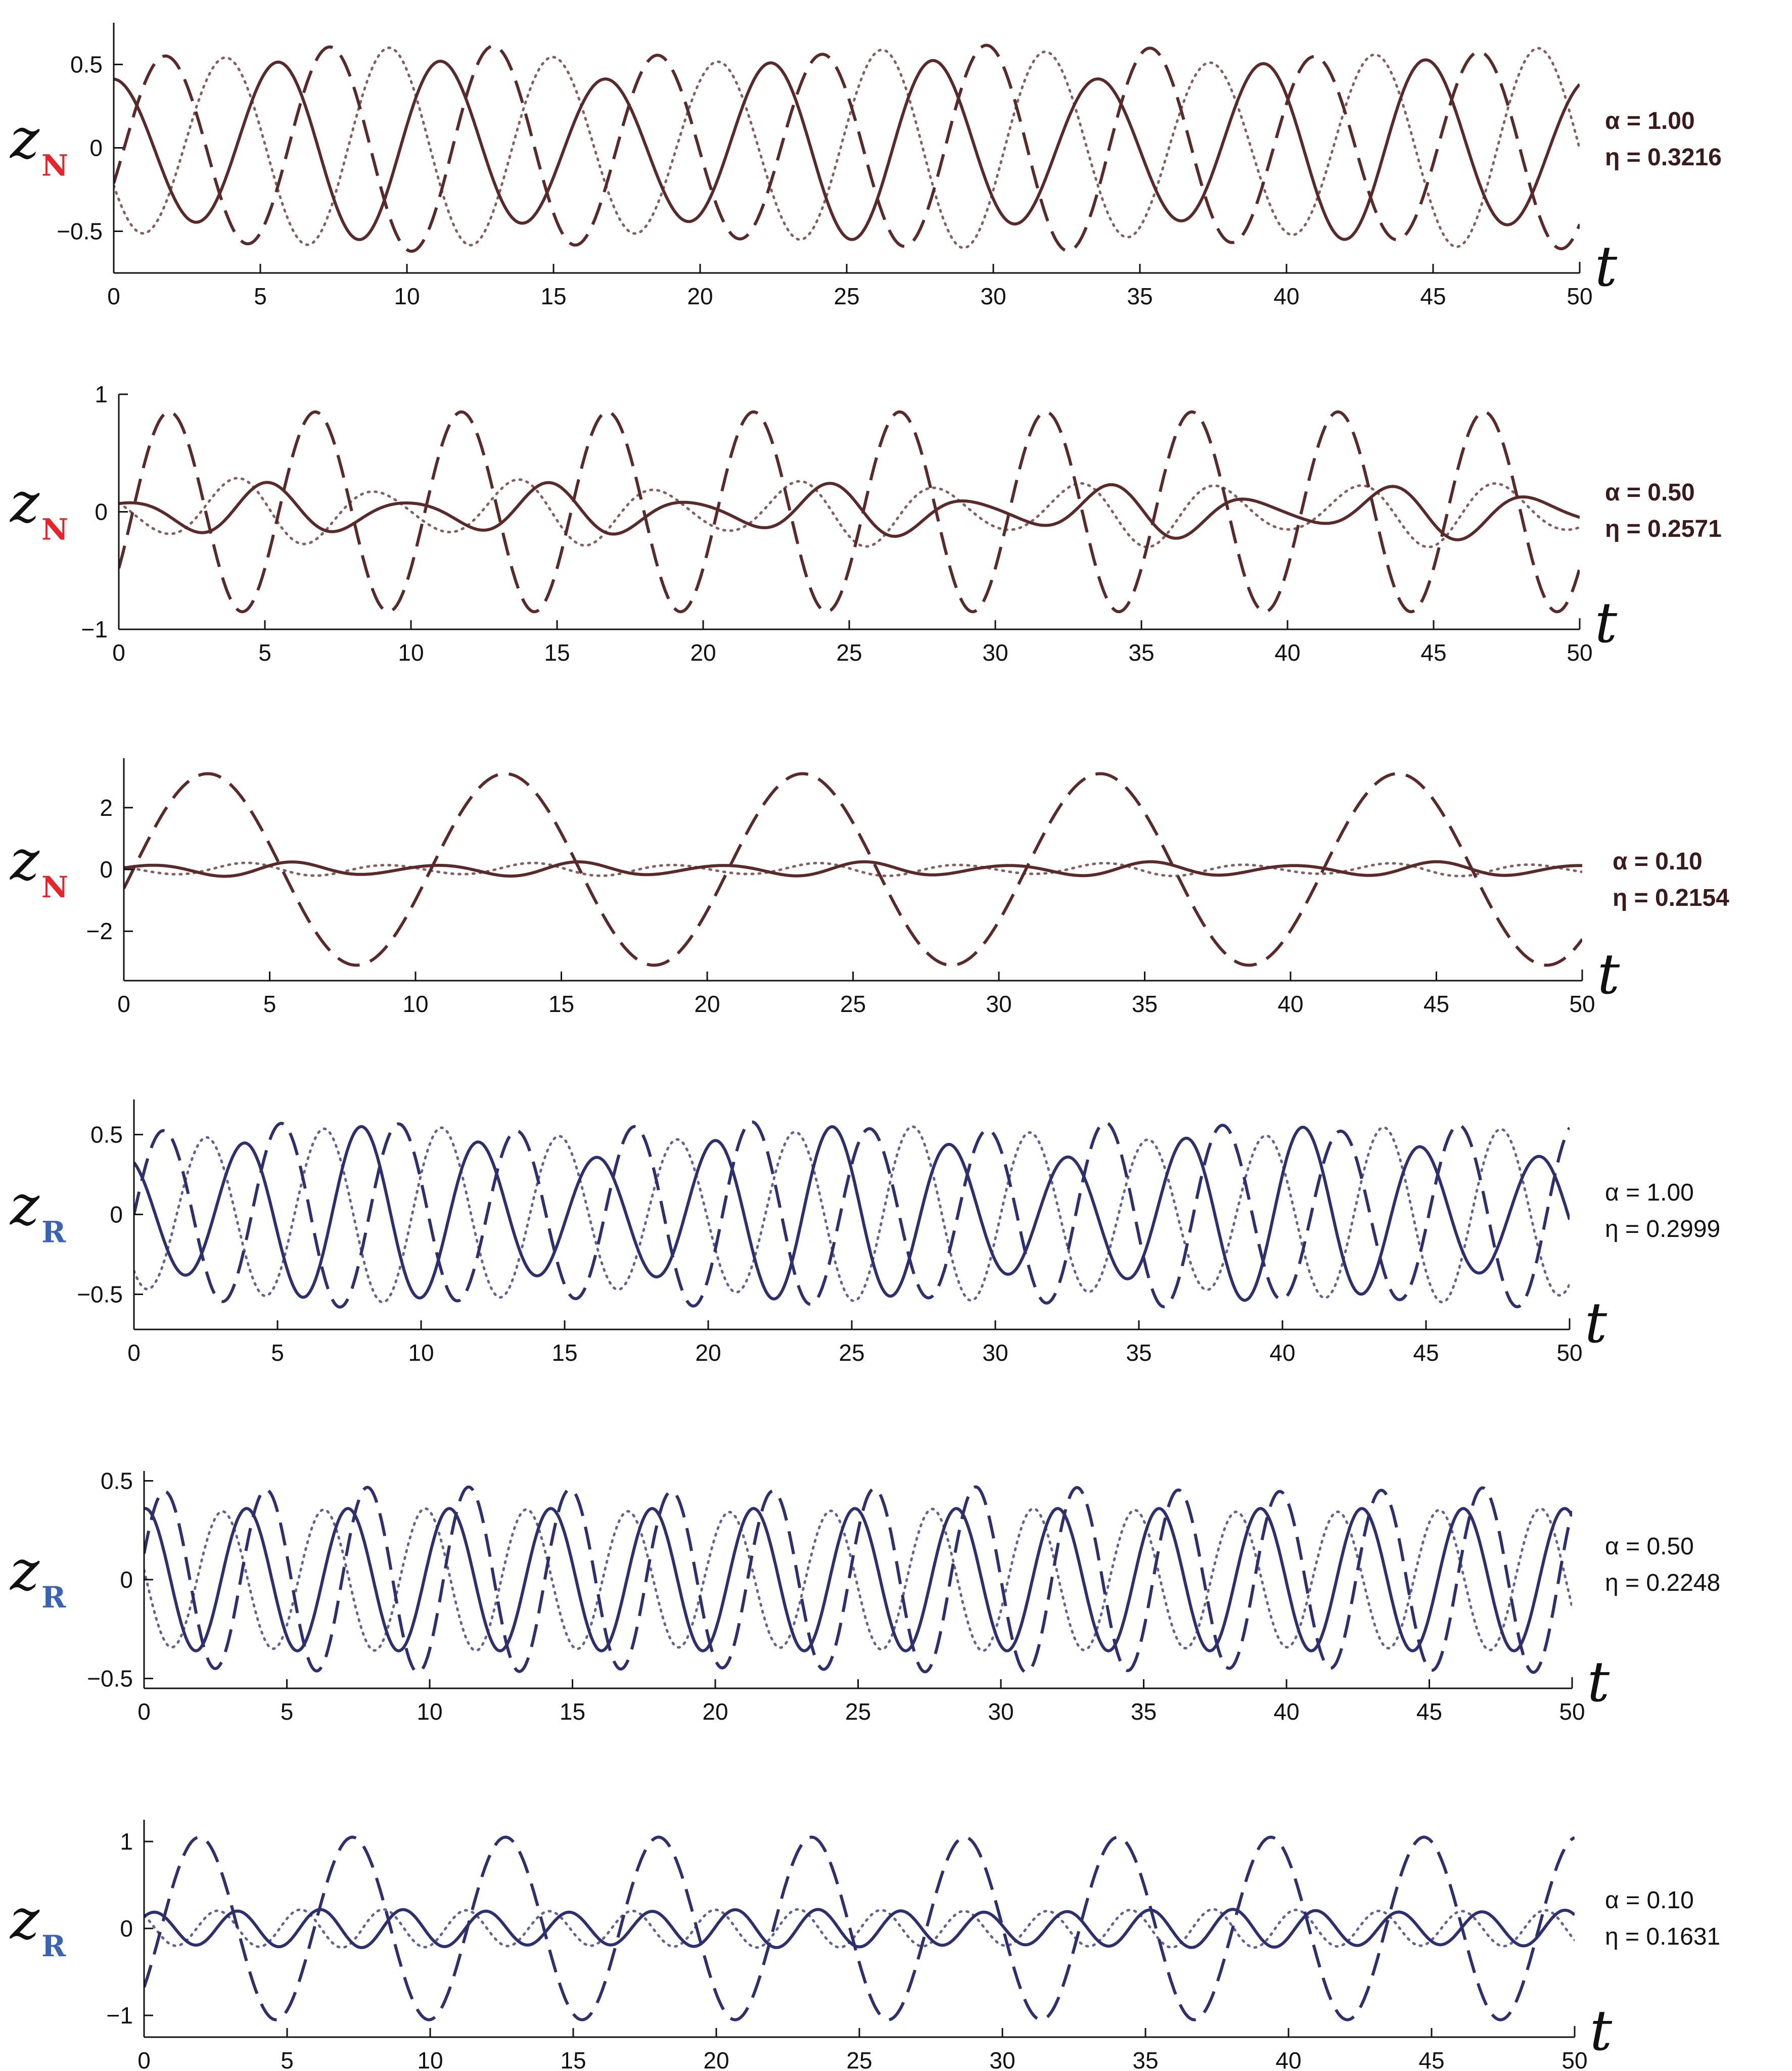 The width and height of the screenshot is (1792, 2071). What do you see at coordinates (1664, 157) in the screenshot?
I see `eta-annotation: η = 0.3216` at bounding box center [1664, 157].